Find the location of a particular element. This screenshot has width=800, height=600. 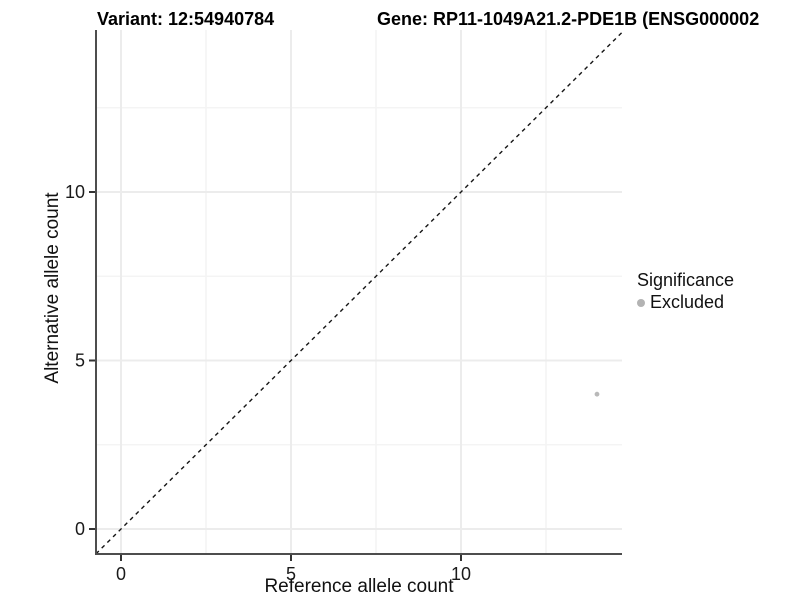

legend-item-label: Excluded is located at coordinates (687, 302).